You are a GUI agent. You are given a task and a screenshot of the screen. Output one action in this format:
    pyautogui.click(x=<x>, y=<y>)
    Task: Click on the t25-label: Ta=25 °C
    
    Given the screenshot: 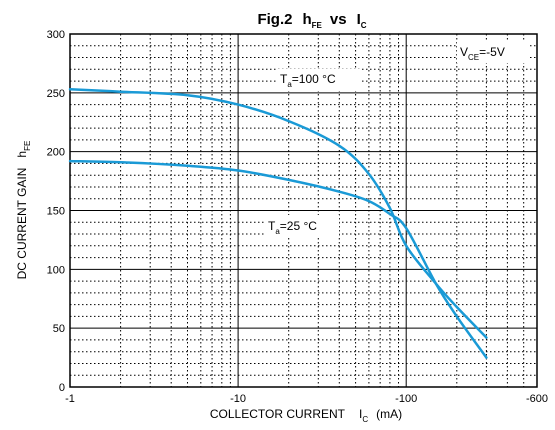 What is the action you would take?
    pyautogui.click(x=302, y=226)
    